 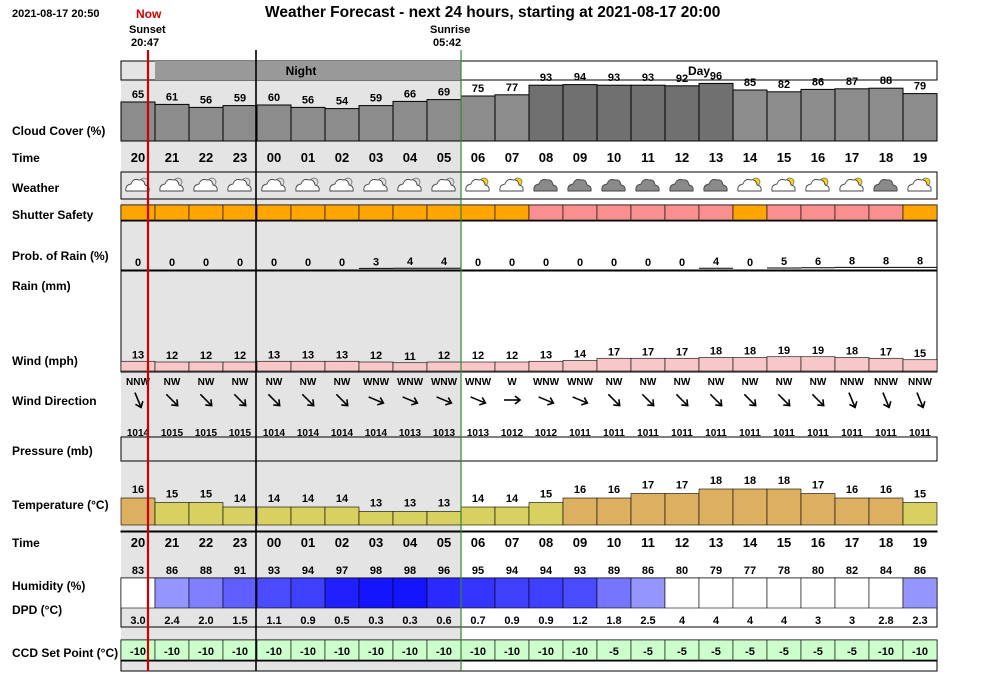 What do you see at coordinates (240, 542) in the screenshot?
I see `time-label-bottom: 23` at bounding box center [240, 542].